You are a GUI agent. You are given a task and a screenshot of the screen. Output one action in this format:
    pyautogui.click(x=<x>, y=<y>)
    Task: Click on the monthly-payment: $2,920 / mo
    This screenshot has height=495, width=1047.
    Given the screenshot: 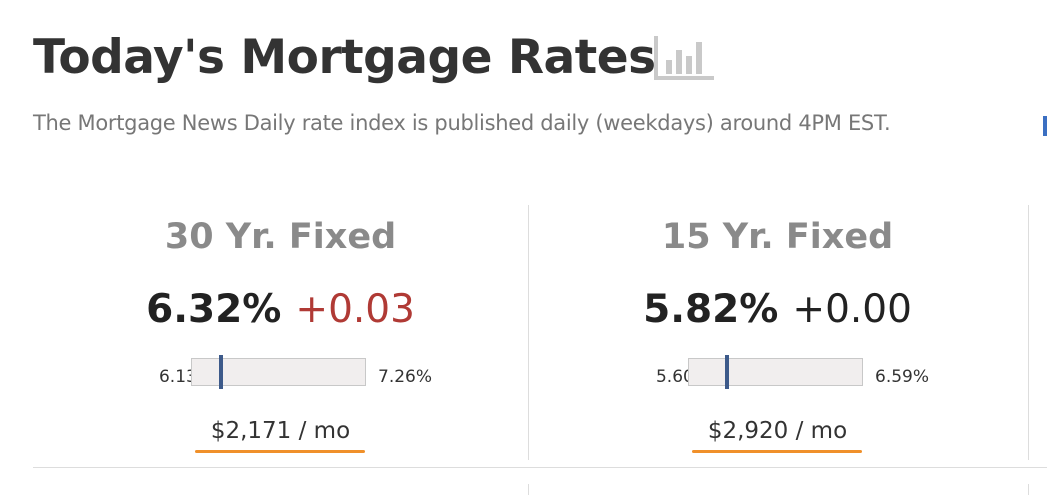 What is the action you would take?
    pyautogui.click(x=777, y=431)
    